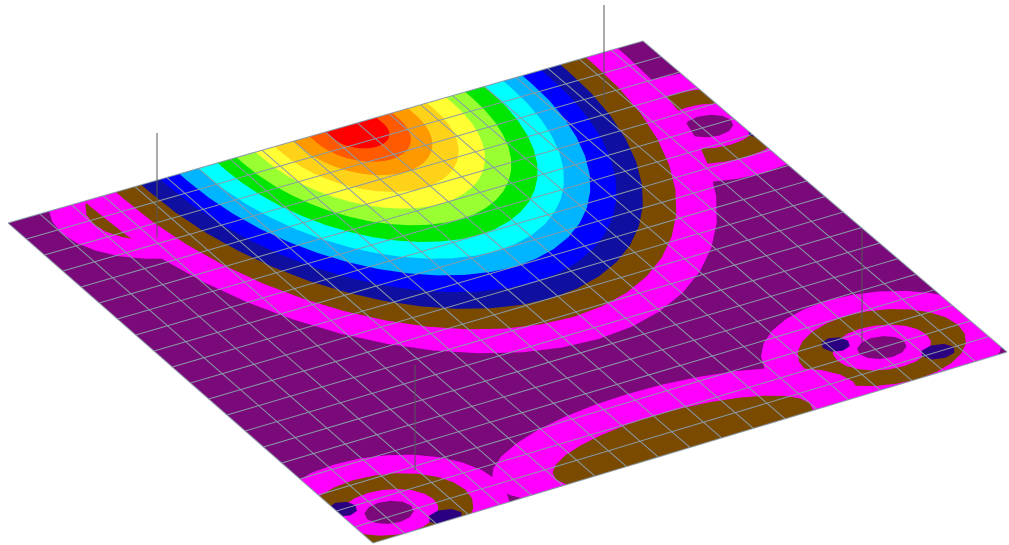 The image size is (1009, 545). Describe the element at coordinates (389, 512) in the screenshot. I see `corner-cluster-bottom-left-core` at that location.